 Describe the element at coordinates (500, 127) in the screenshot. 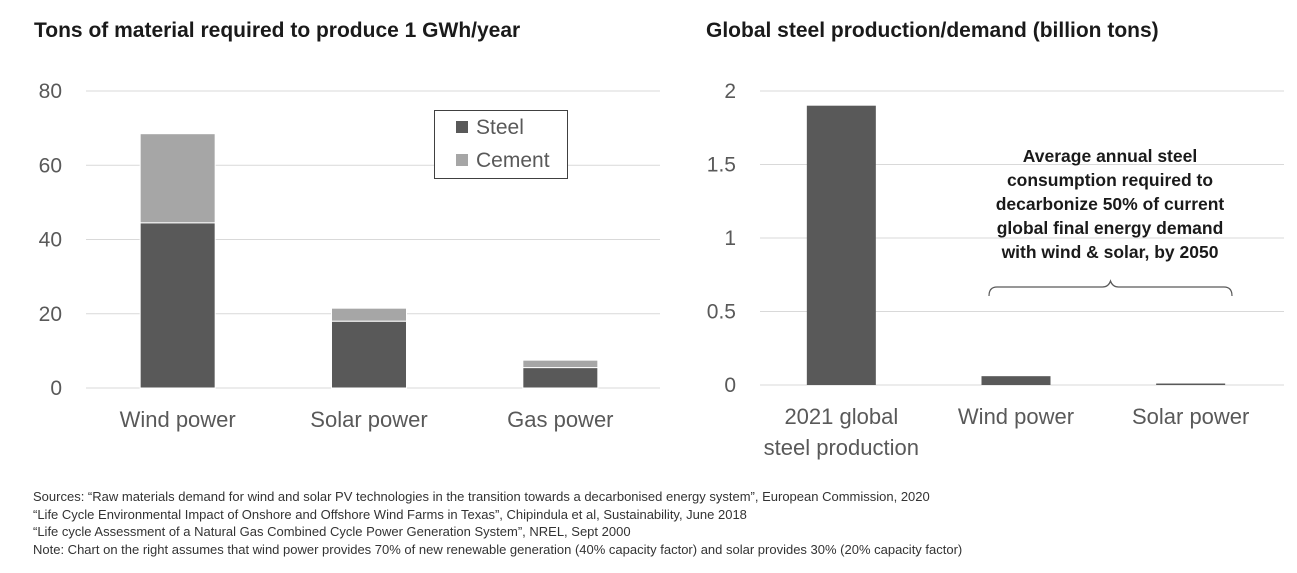

I see `legend-label: Steel` at that location.